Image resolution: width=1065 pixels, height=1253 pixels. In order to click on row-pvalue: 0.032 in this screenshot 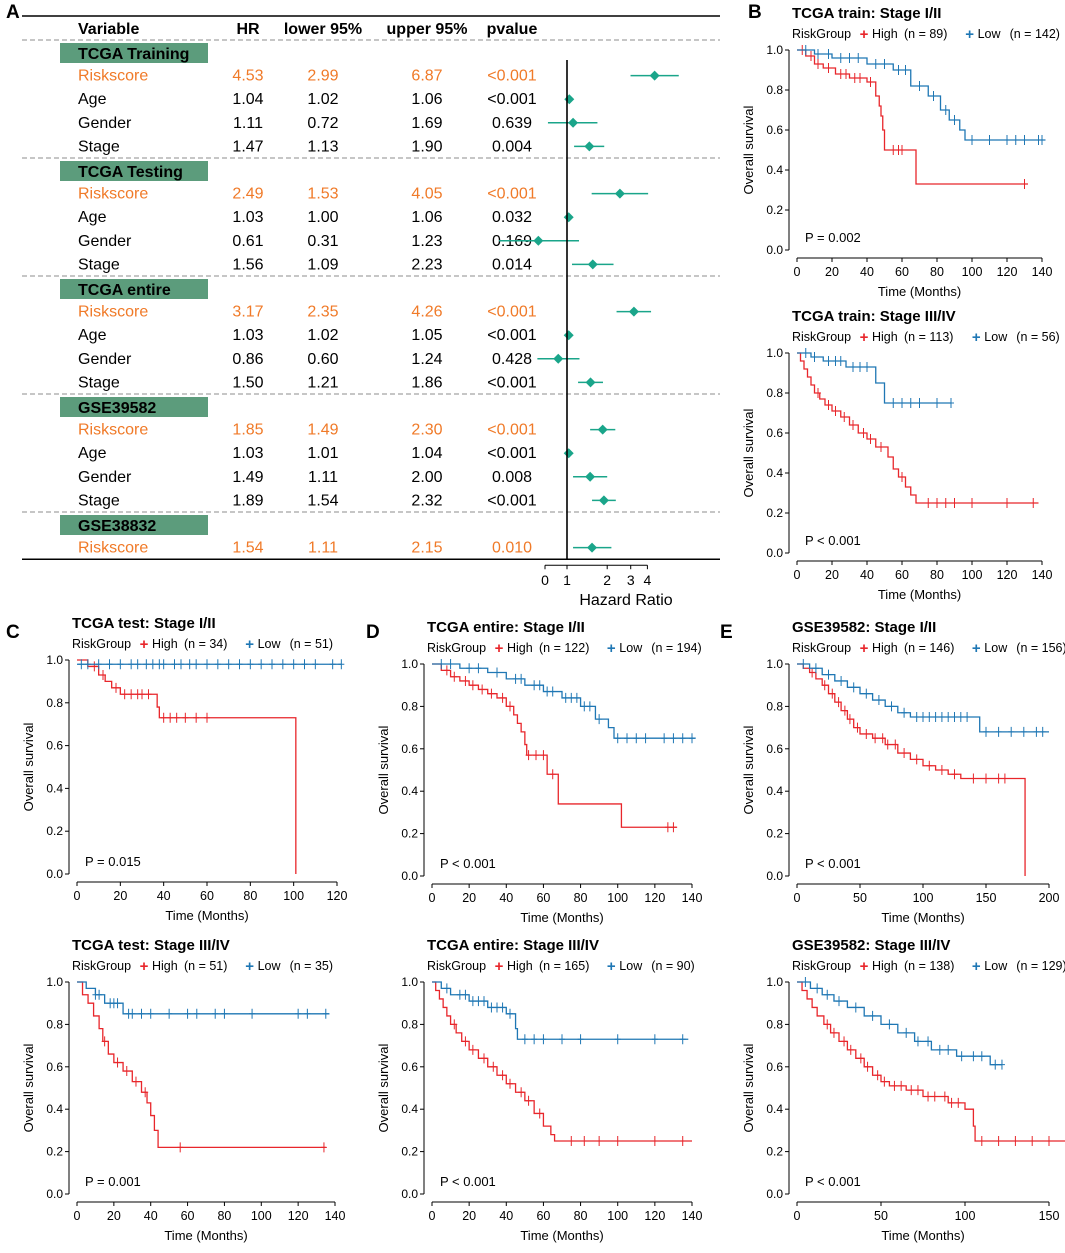, I will do `click(512, 217)`.